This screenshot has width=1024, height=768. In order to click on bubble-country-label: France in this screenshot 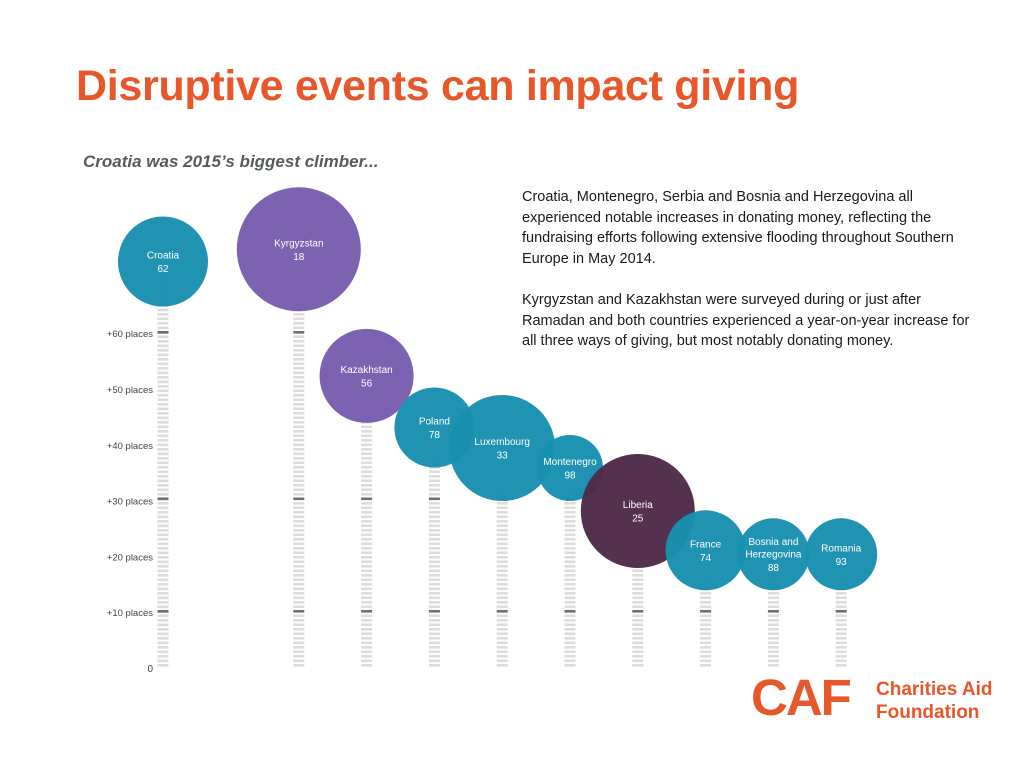, I will do `click(706, 544)`.